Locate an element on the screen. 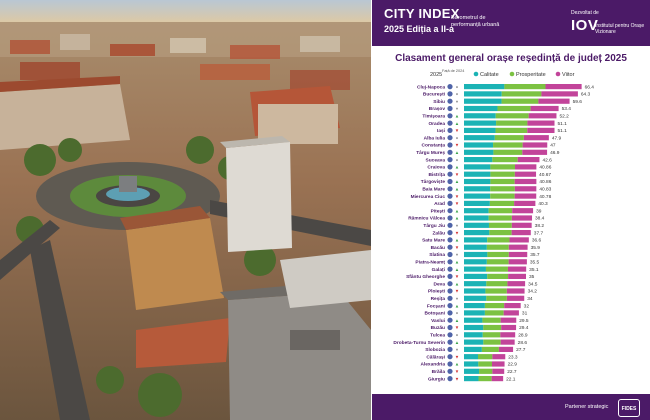 The image size is (650, 420). total-value-label: 40.3 is located at coordinates (543, 204).